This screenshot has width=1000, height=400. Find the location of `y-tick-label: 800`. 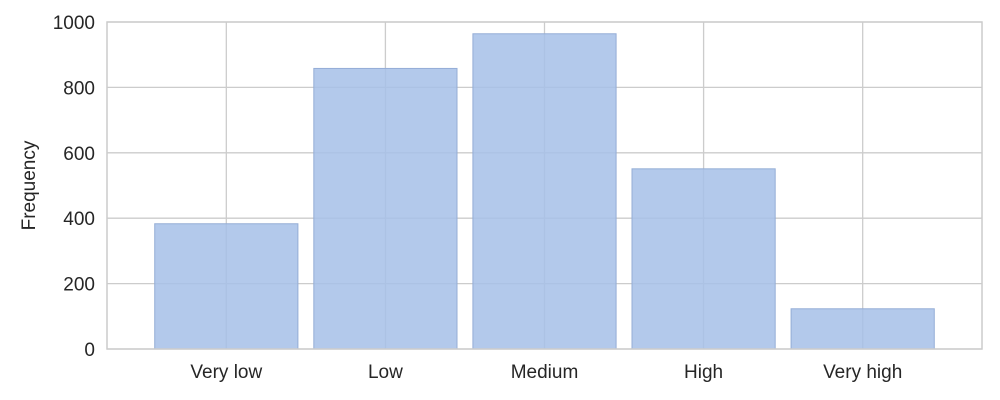

y-tick-label: 800 is located at coordinates (79, 88).